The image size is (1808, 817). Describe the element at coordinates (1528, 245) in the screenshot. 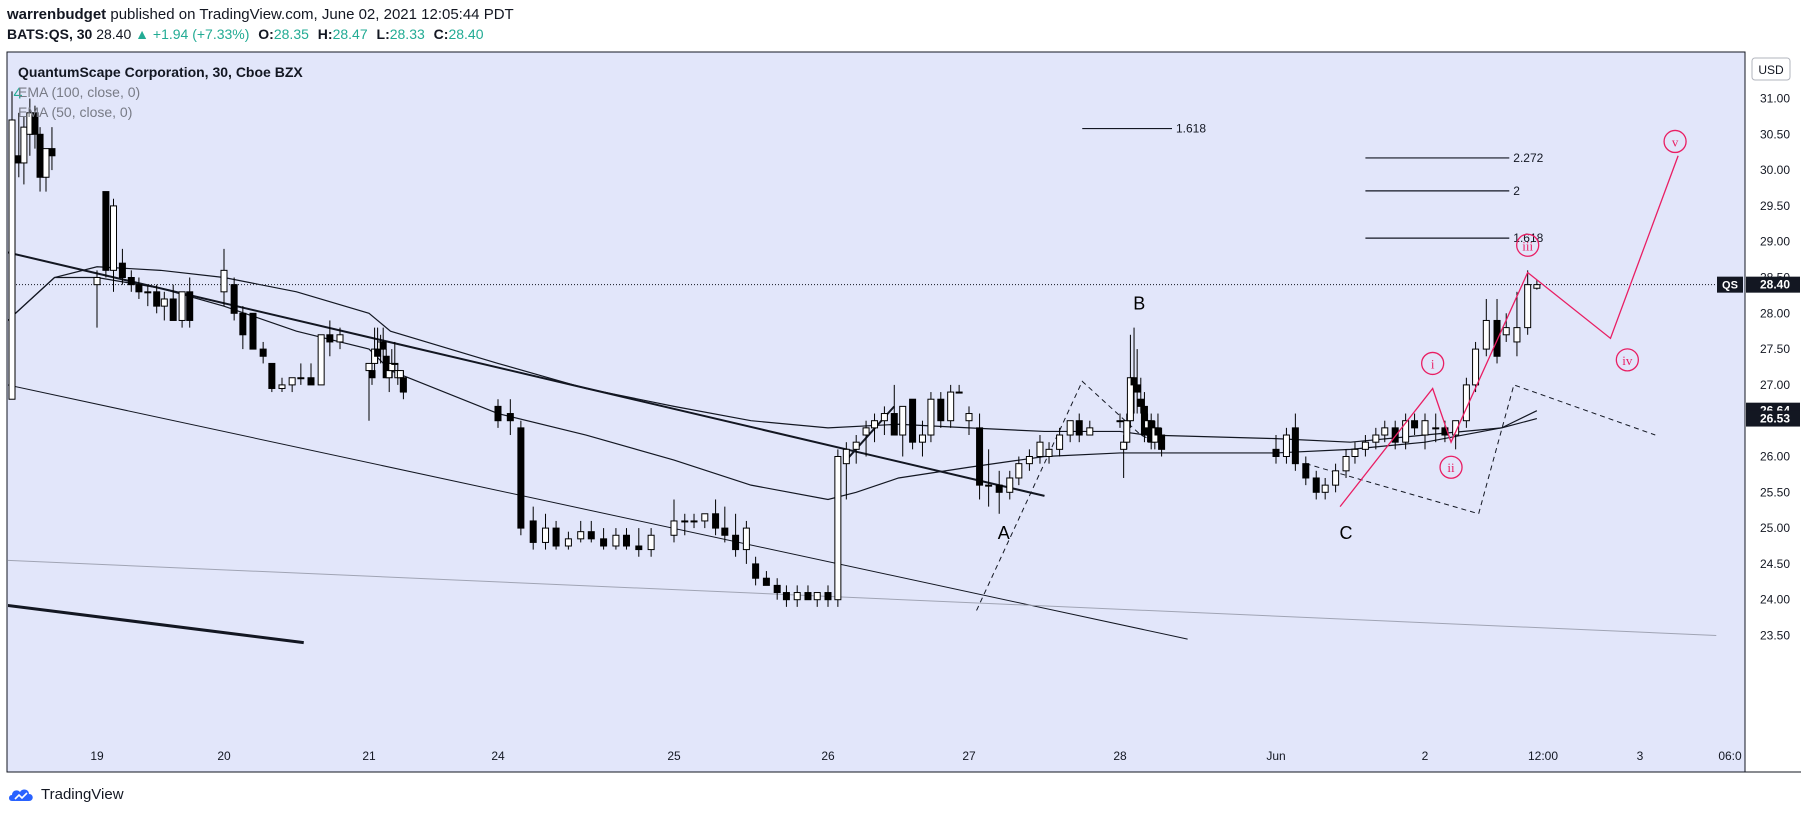

I see `wave-label-circle: iii` at that location.